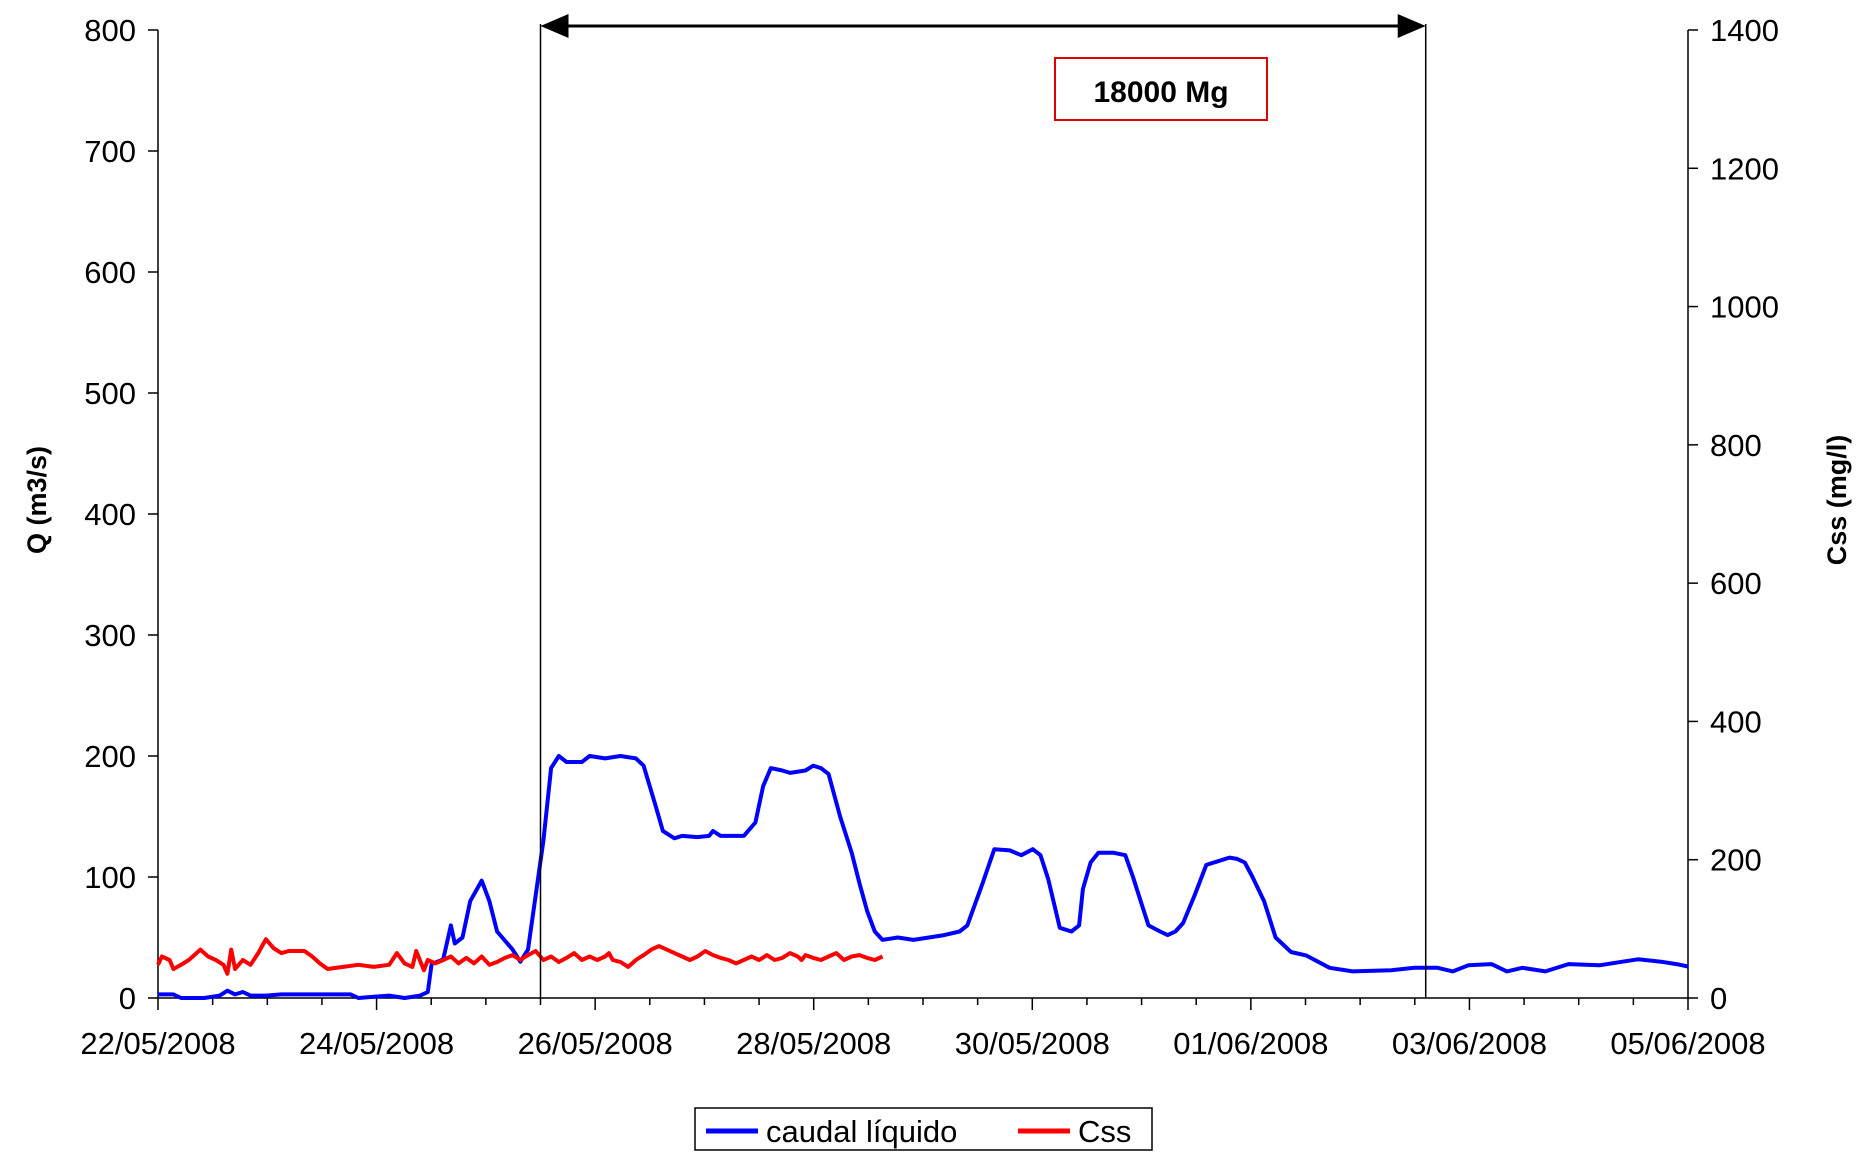 This screenshot has width=1860, height=1154. I want to click on y2-tick-label: 600, so click(1736, 583).